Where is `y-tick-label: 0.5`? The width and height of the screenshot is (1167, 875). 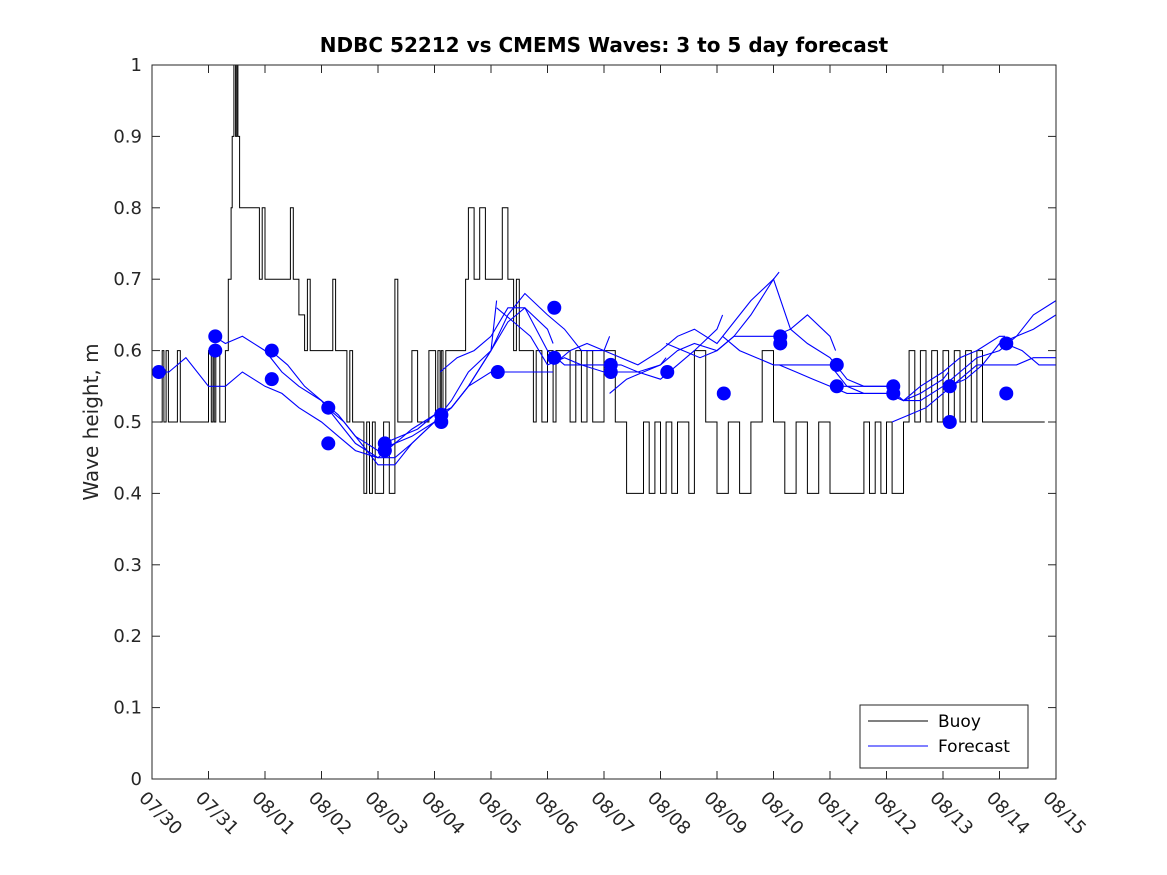 y-tick-label: 0.5 is located at coordinates (127, 422).